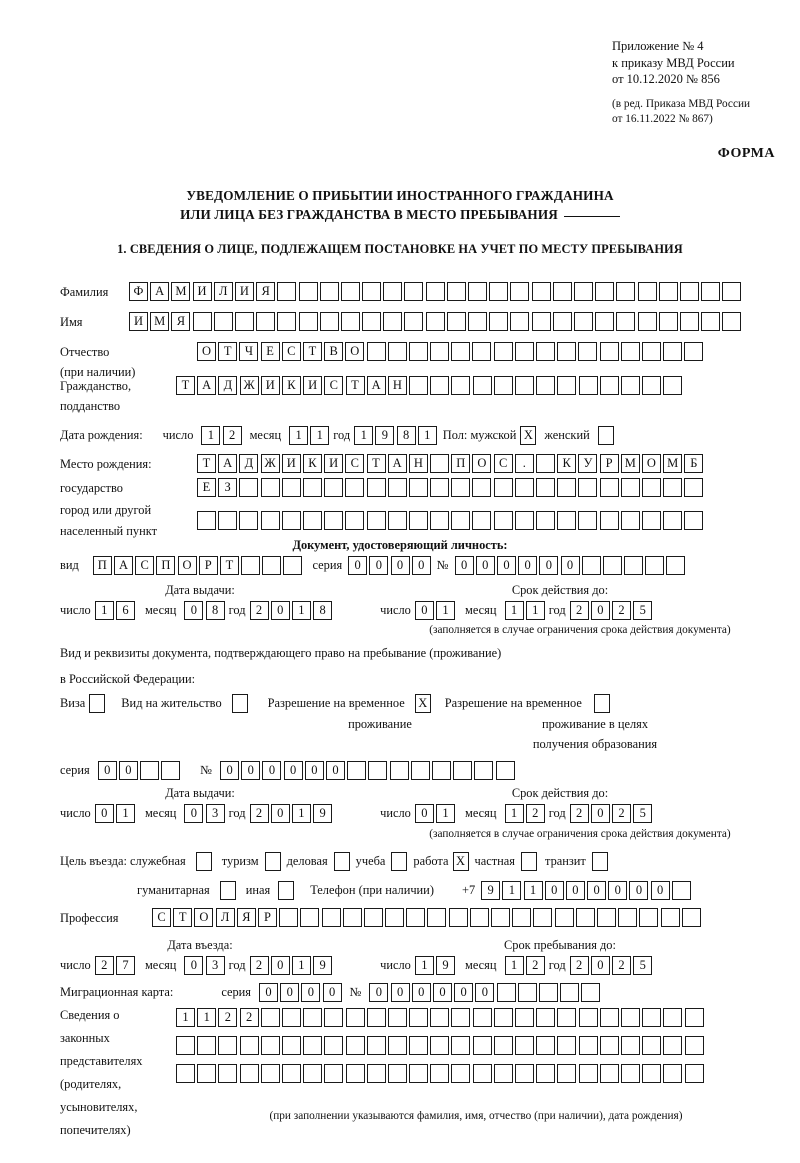  Describe the element at coordinates (422, 703) in the screenshot. I see `temp-residence-checkbox: X` at that location.